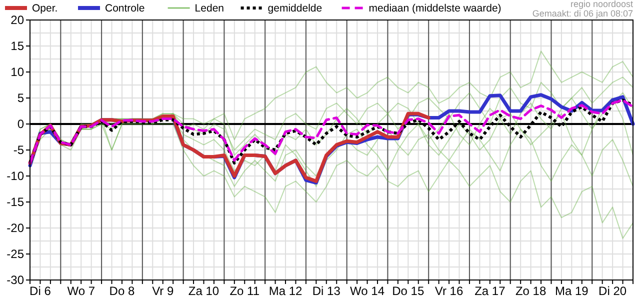 This screenshot has width=635, height=300. I want to click on text: regio noordoost, so click(602, 5).